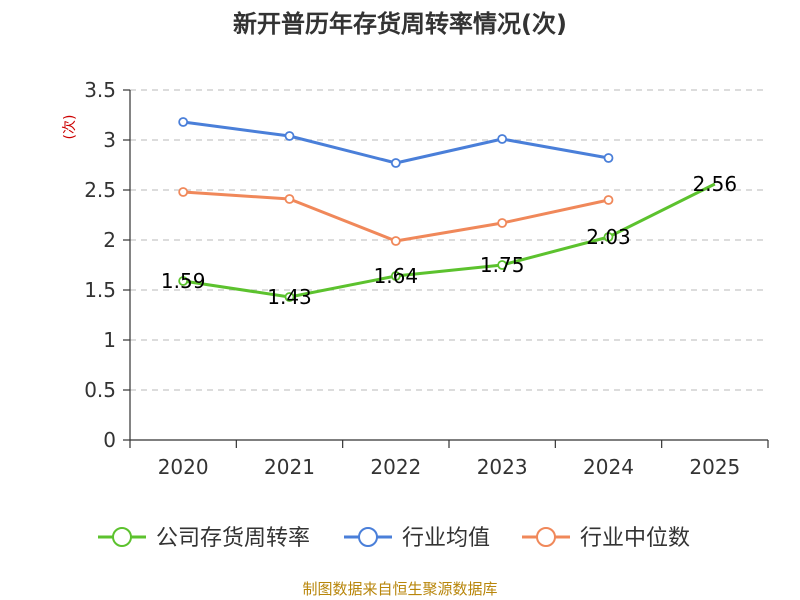 The height and width of the screenshot is (600, 800). What do you see at coordinates (635, 538) in the screenshot?
I see `legend-label: 行业中位数` at bounding box center [635, 538].